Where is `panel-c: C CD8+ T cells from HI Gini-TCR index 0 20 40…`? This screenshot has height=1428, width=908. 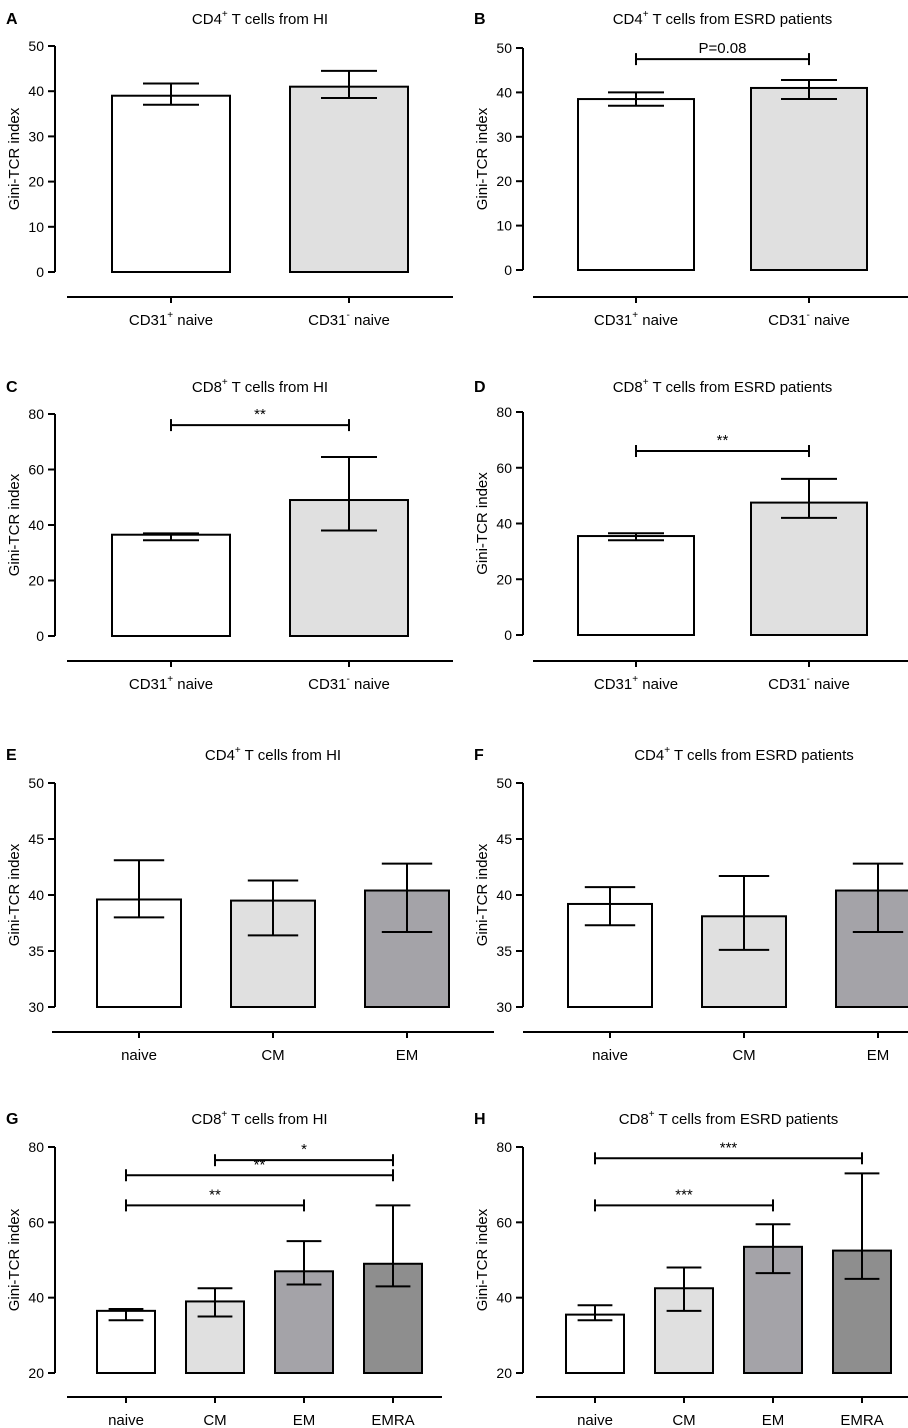
panel-c: C CD8+ T cells from HI Gini-TCR index 0 20 40… is located at coordinates (229, 535).